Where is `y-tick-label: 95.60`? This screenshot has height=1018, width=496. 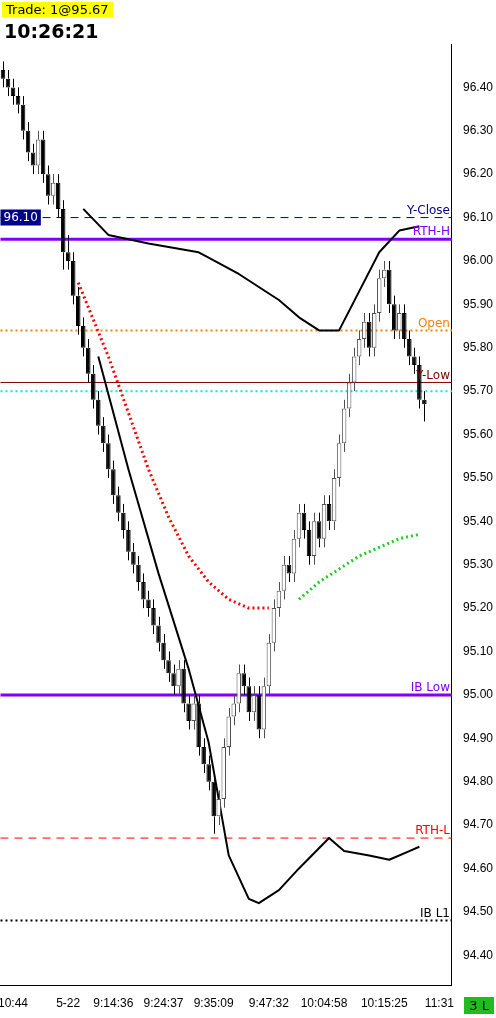
y-tick-label: 95.60 is located at coordinates (478, 433).